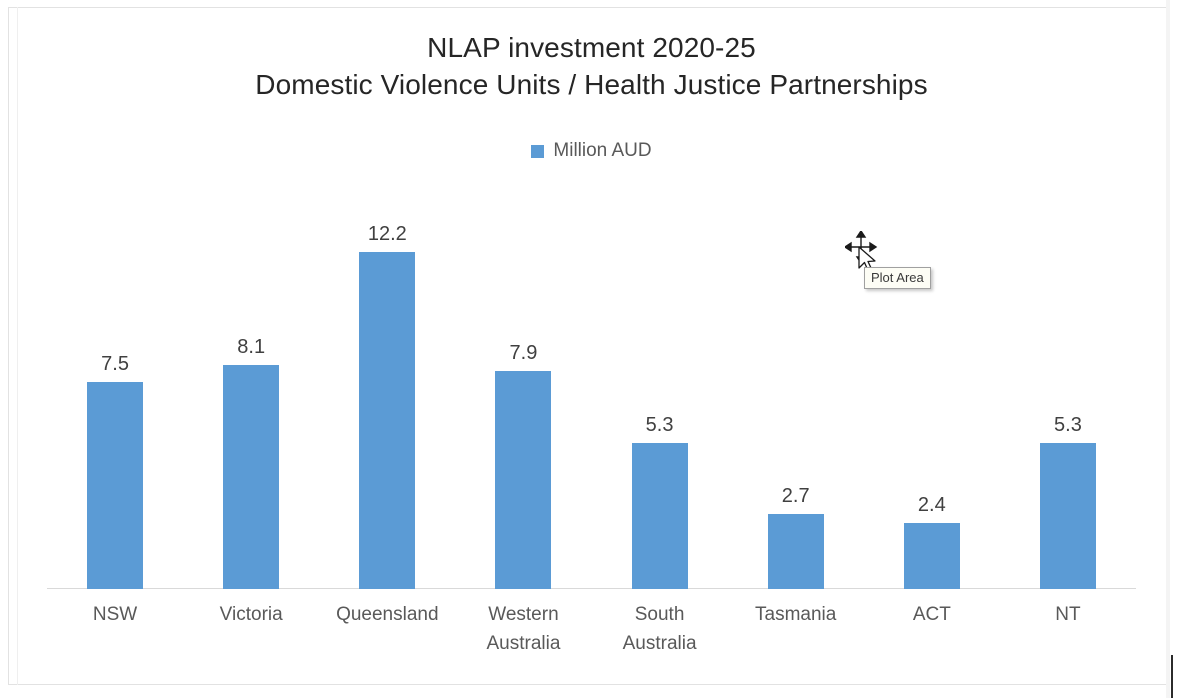 This screenshot has height=698, width=1183. Describe the element at coordinates (1168, 349) in the screenshot. I see `window-right-edge` at that location.